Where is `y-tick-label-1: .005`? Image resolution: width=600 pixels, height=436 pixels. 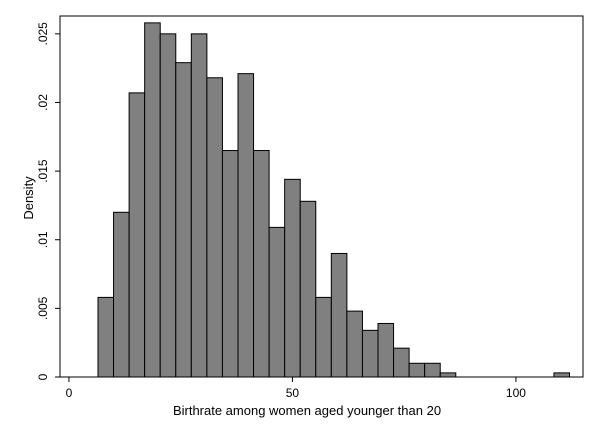 y-tick-label-1: .005 is located at coordinates (43, 308).